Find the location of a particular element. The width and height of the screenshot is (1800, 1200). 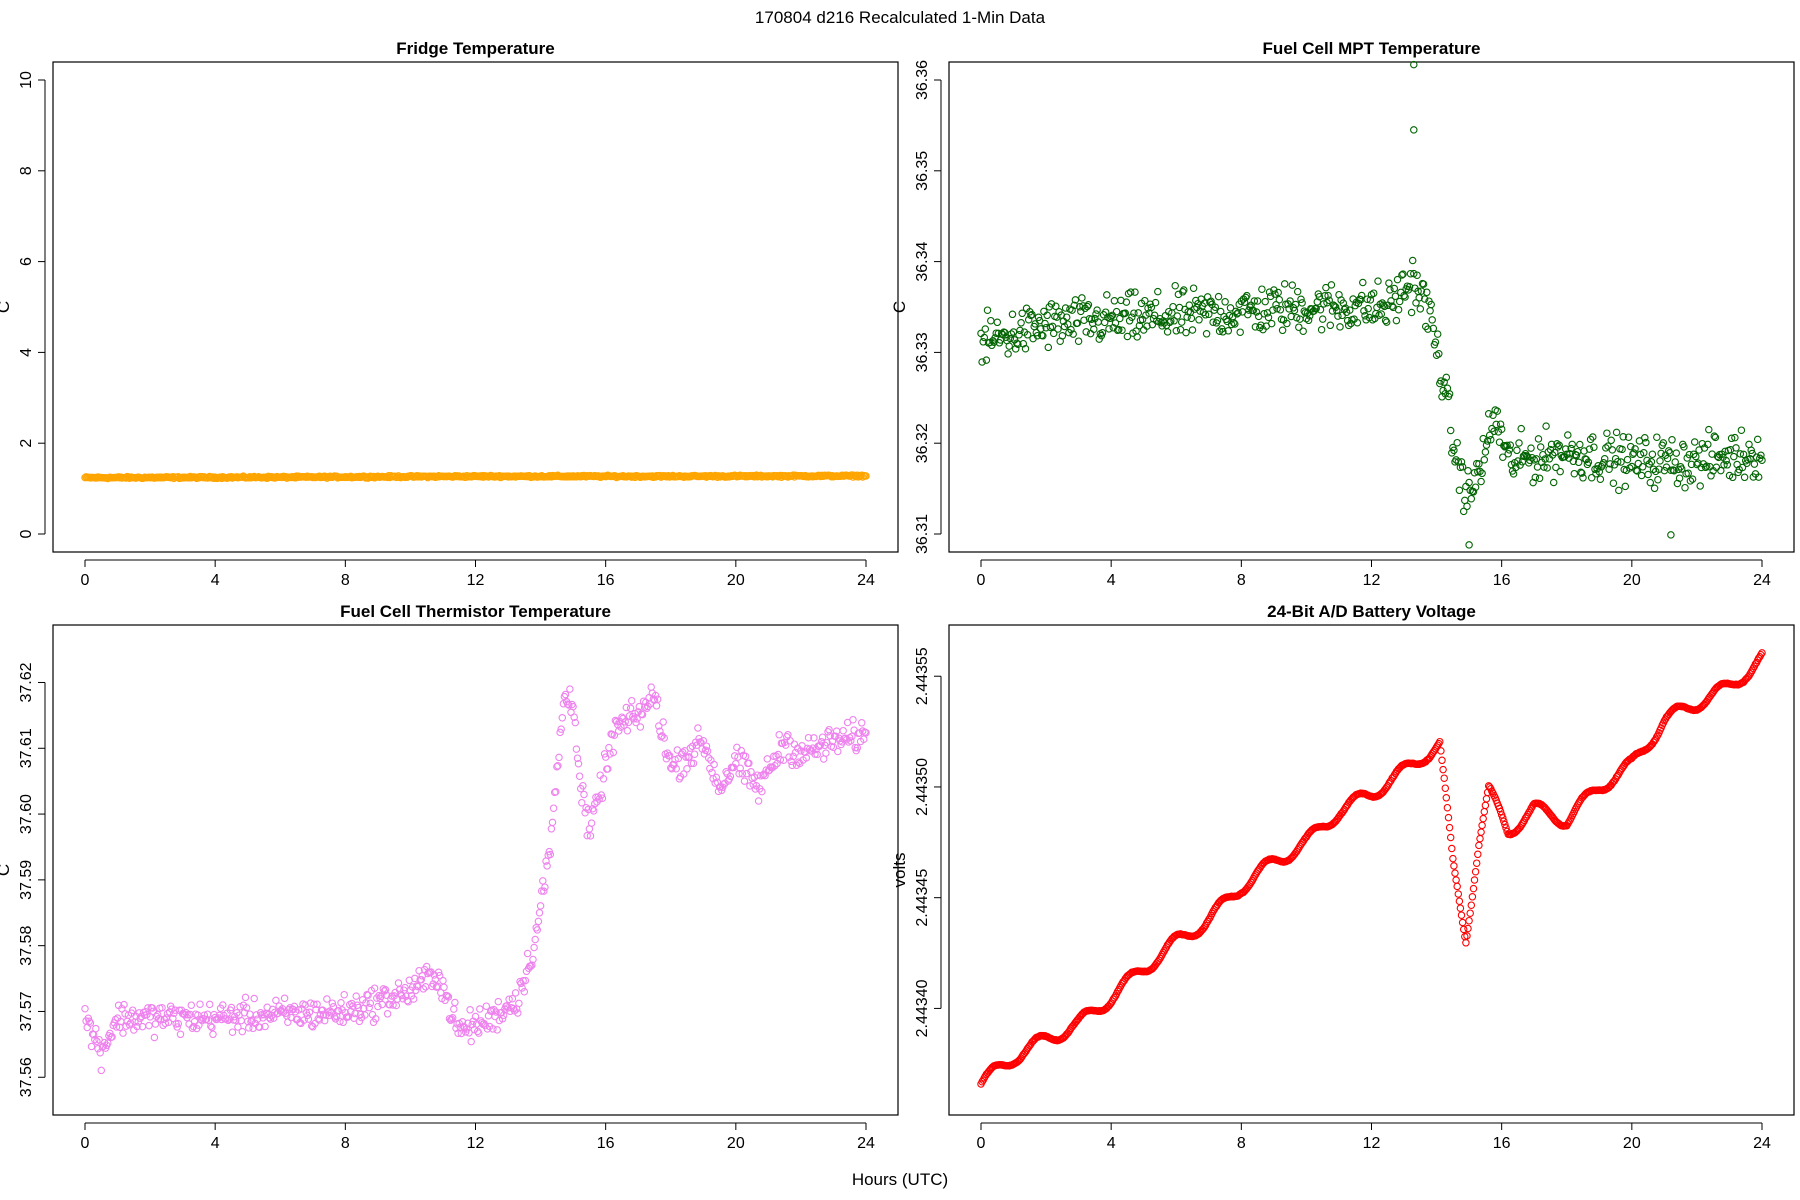

thermistor-y-tick-label: 37.62 is located at coordinates (26, 682).